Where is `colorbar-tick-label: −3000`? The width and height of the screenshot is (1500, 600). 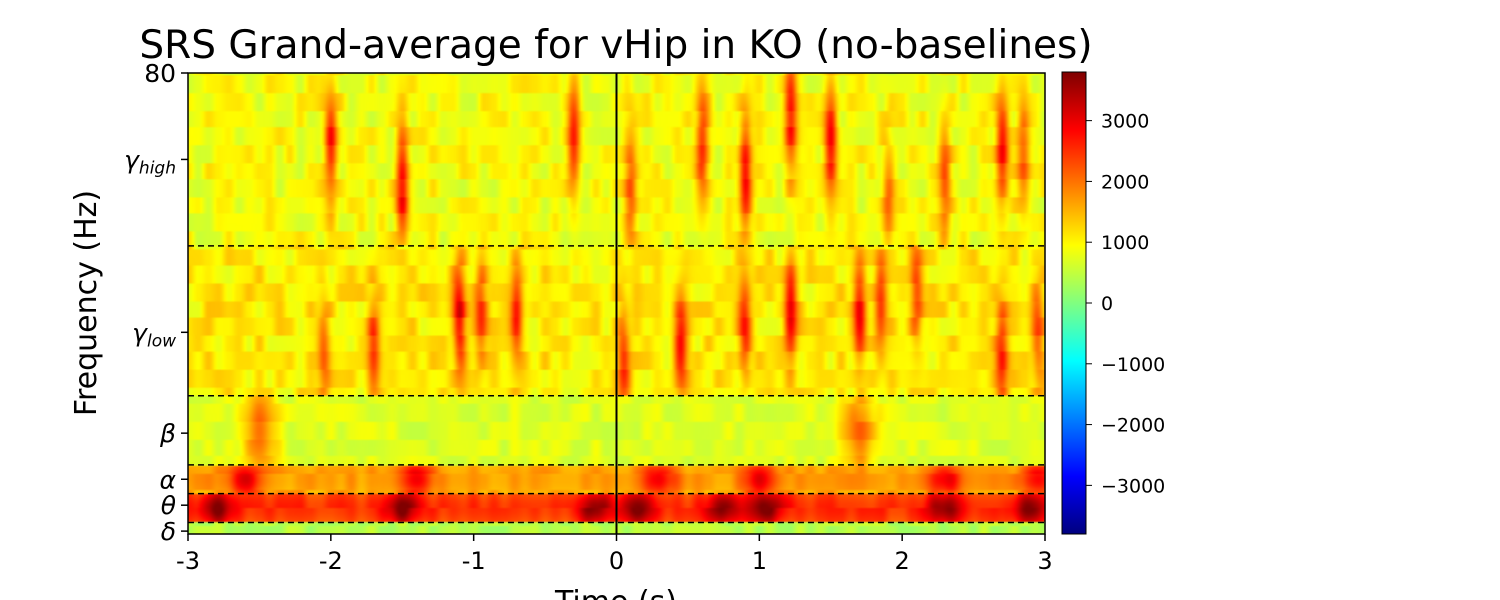
colorbar-tick-label: −3000 is located at coordinates (1133, 486).